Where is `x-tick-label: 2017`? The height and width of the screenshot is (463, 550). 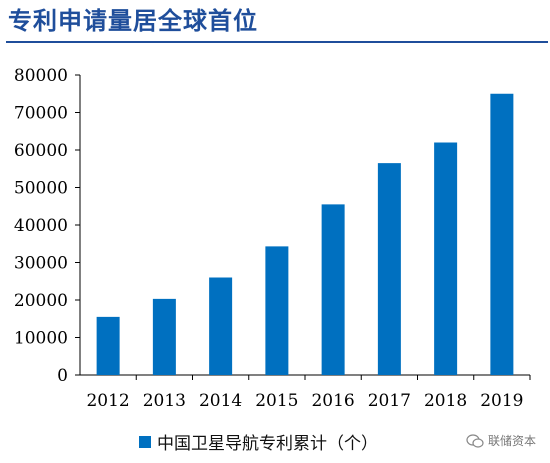
x-tick-label: 2017 is located at coordinates (389, 401).